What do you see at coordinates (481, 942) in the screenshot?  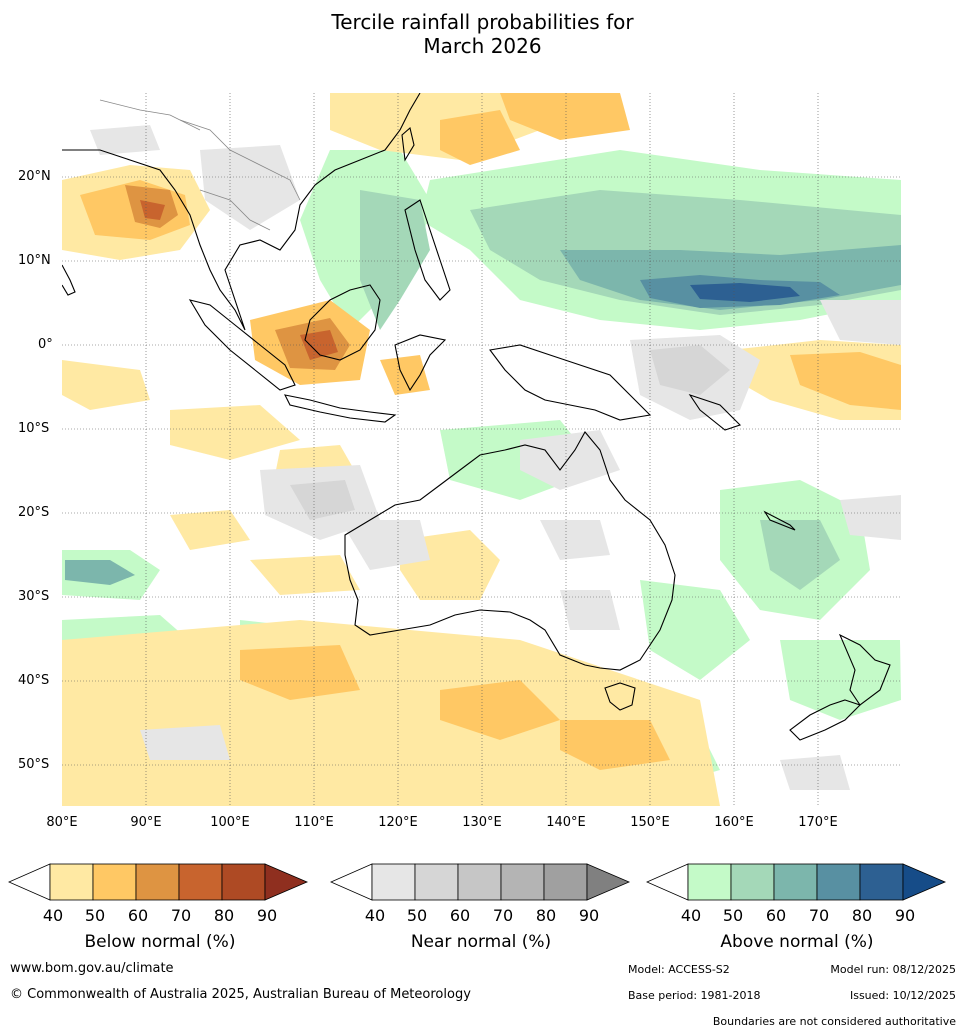 I see `legend-near-title: Near normal (%)` at bounding box center [481, 942].